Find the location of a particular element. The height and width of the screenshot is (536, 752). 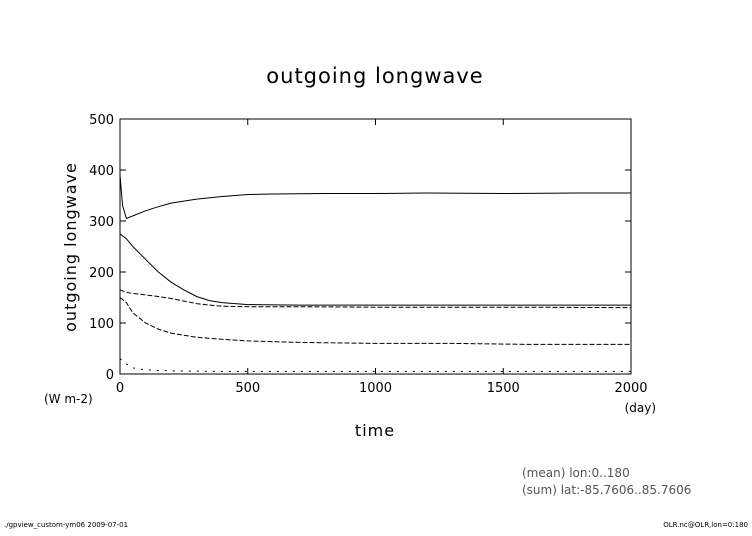

x-tick-label: 1500 is located at coordinates (503, 388).